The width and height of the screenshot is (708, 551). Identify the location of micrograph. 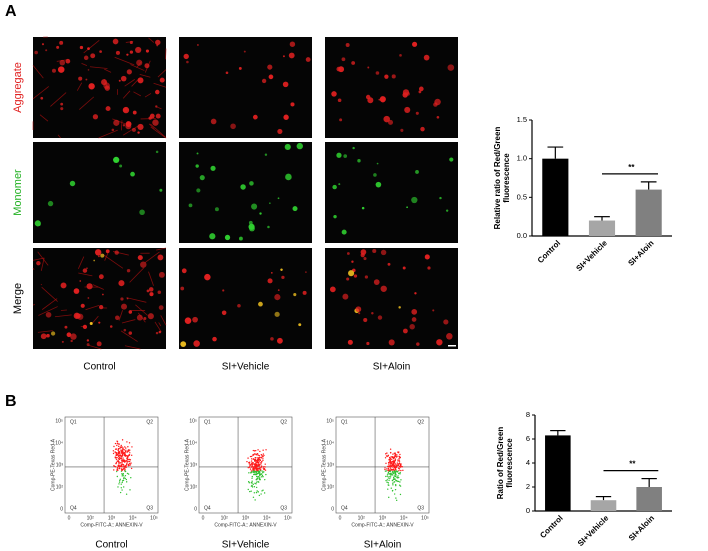
(391, 192).